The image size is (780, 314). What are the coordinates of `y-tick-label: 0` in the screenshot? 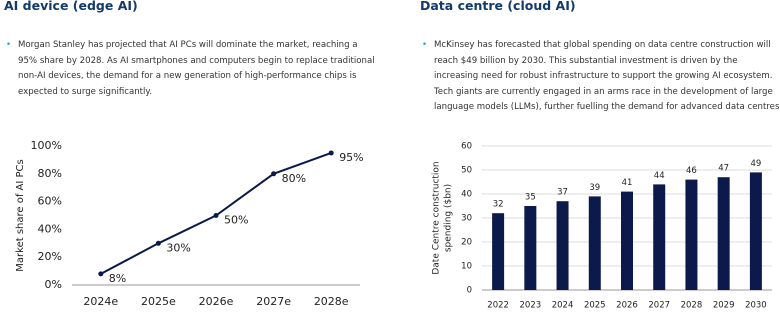 It's located at (469, 291).